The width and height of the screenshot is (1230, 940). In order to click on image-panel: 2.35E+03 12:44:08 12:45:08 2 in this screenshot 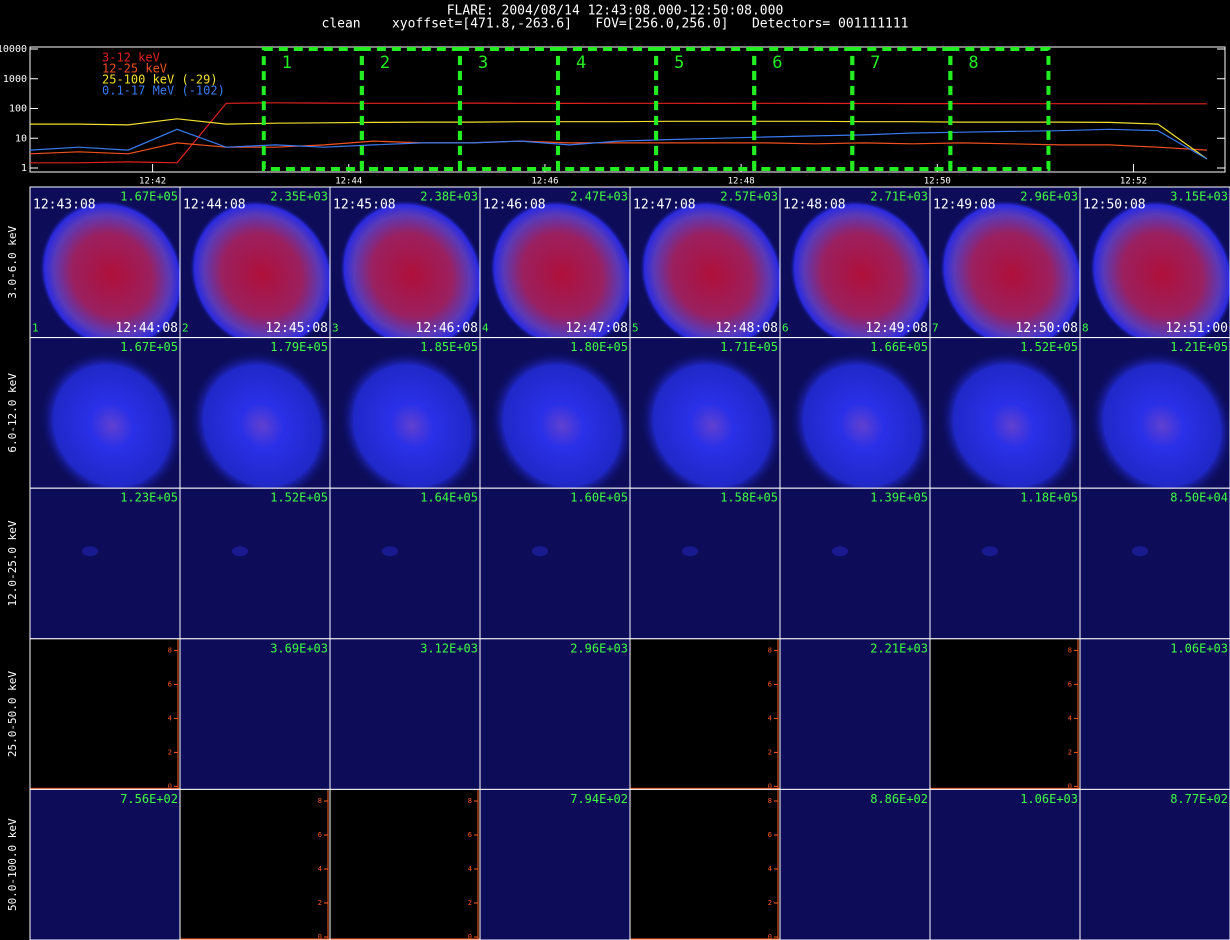, I will do `click(257, 268)`.